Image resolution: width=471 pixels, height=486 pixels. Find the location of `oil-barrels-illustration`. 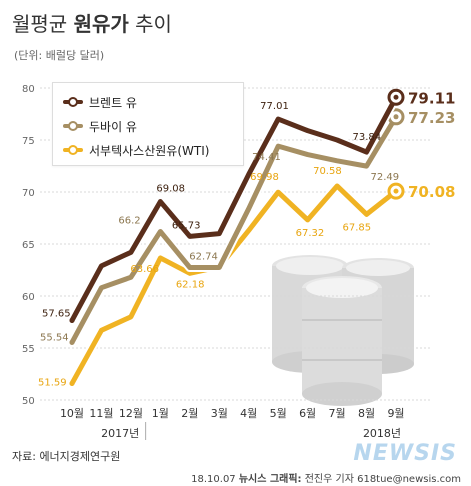

oil-barrels-illustration is located at coordinates (343, 330).